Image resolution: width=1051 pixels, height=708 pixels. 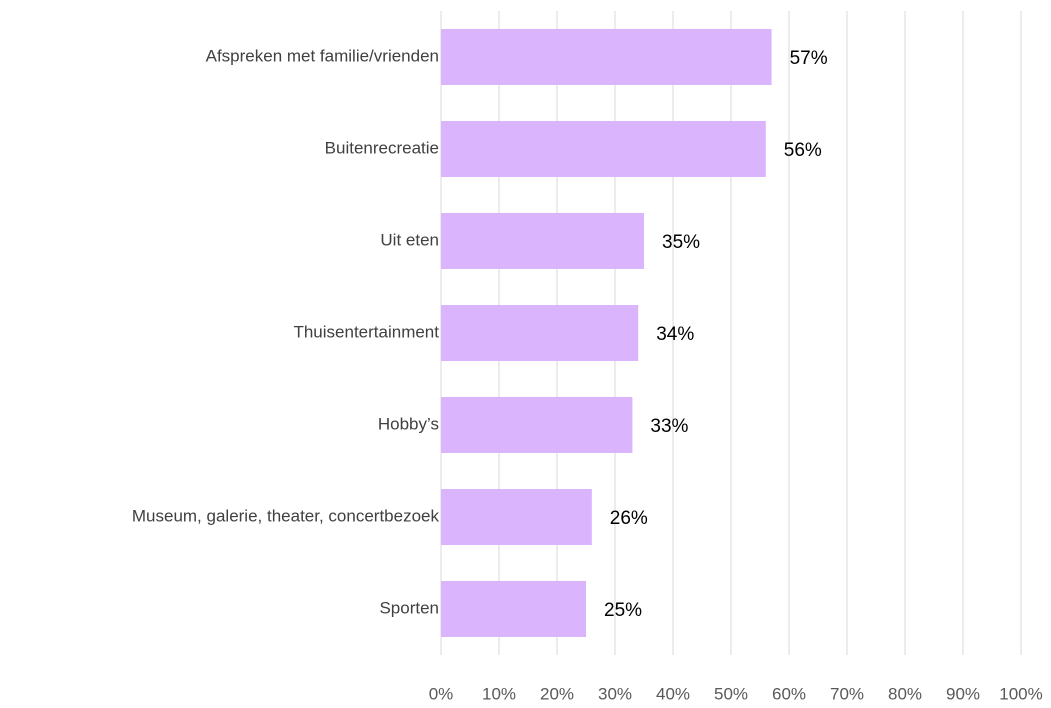 What do you see at coordinates (499, 693) in the screenshot?
I see `x-tick-label: 10%` at bounding box center [499, 693].